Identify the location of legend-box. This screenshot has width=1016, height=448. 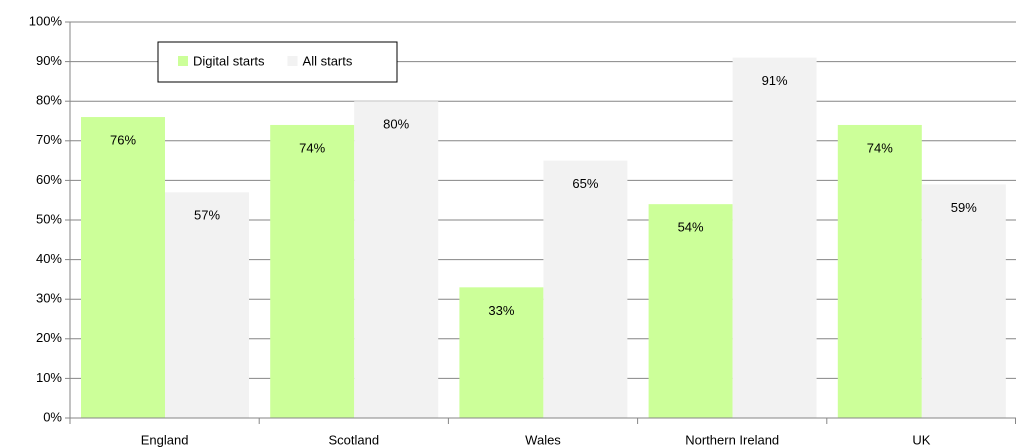
(277, 62).